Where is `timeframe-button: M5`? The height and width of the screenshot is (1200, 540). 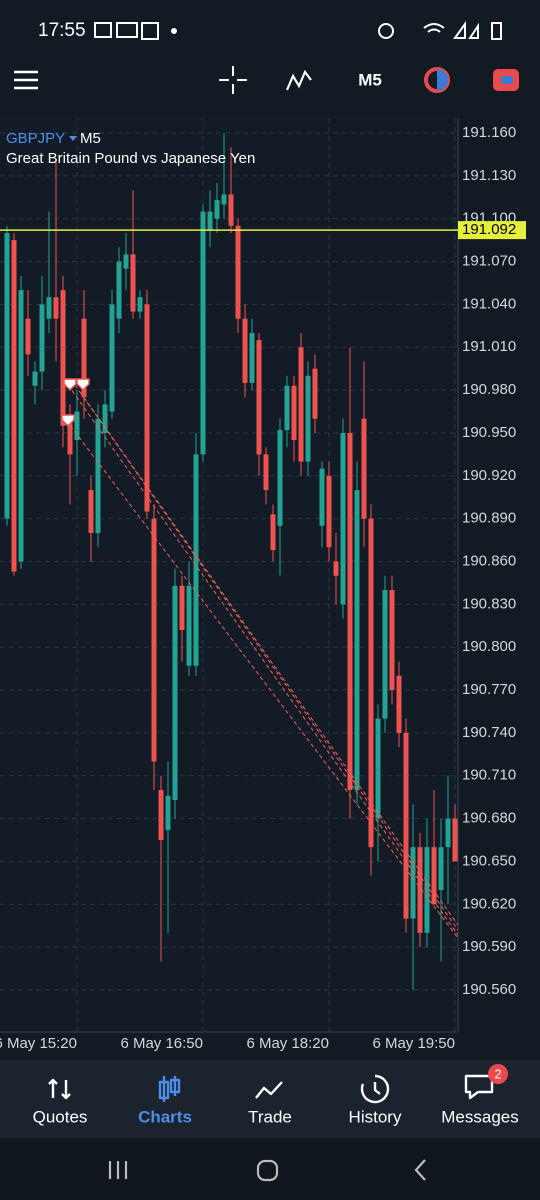 timeframe-button: M5 is located at coordinates (370, 79).